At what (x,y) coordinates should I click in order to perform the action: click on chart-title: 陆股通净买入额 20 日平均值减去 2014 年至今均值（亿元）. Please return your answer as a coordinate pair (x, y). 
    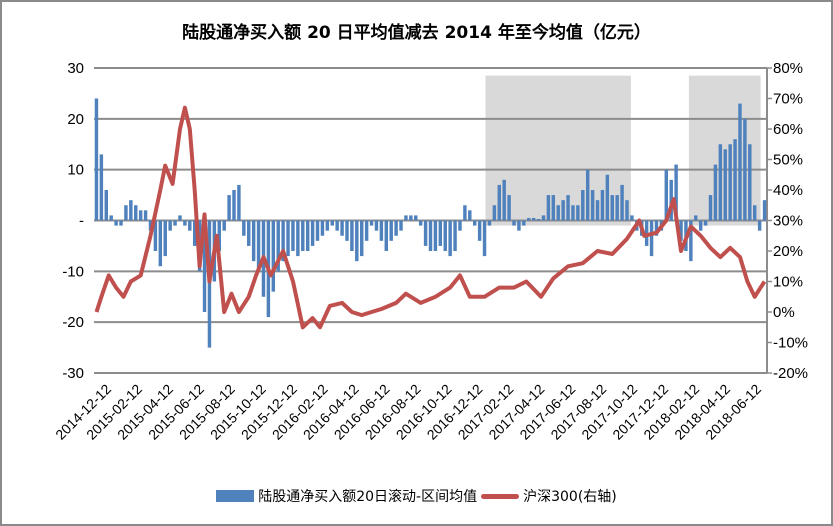
    Looking at the image, I should click on (416, 33).